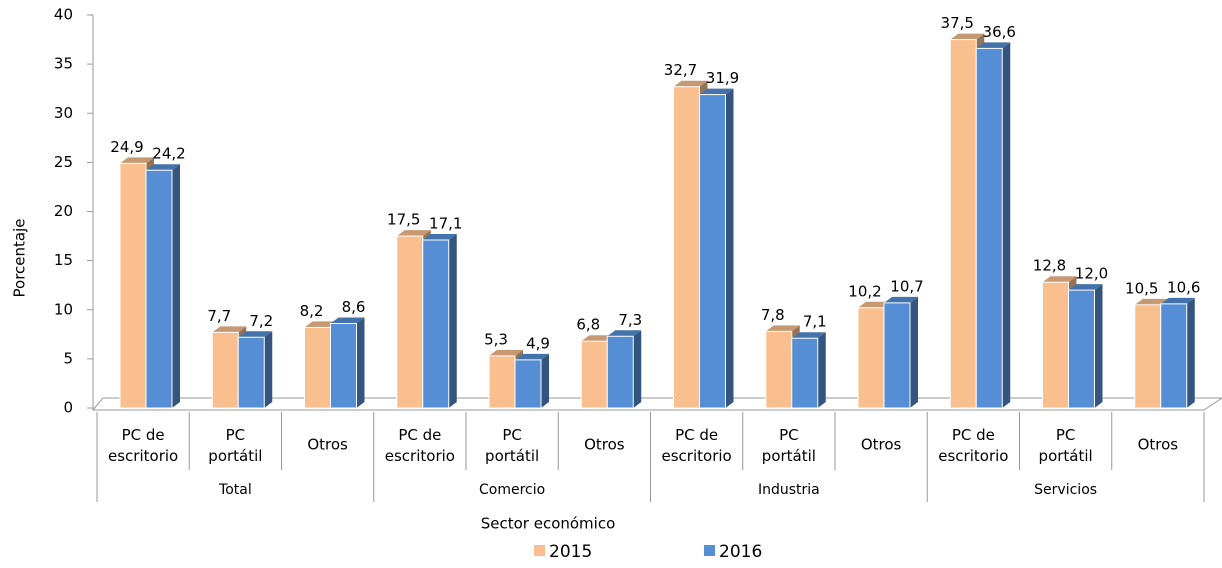  Describe the element at coordinates (261, 321) in the screenshot. I see `data-label: 7,2` at that location.